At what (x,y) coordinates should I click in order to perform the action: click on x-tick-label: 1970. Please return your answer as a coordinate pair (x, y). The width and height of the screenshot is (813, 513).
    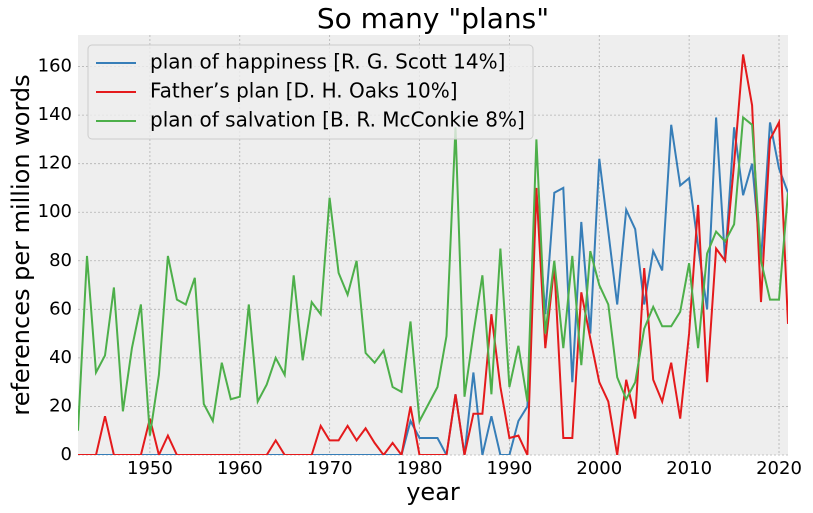
    Looking at the image, I should click on (330, 468).